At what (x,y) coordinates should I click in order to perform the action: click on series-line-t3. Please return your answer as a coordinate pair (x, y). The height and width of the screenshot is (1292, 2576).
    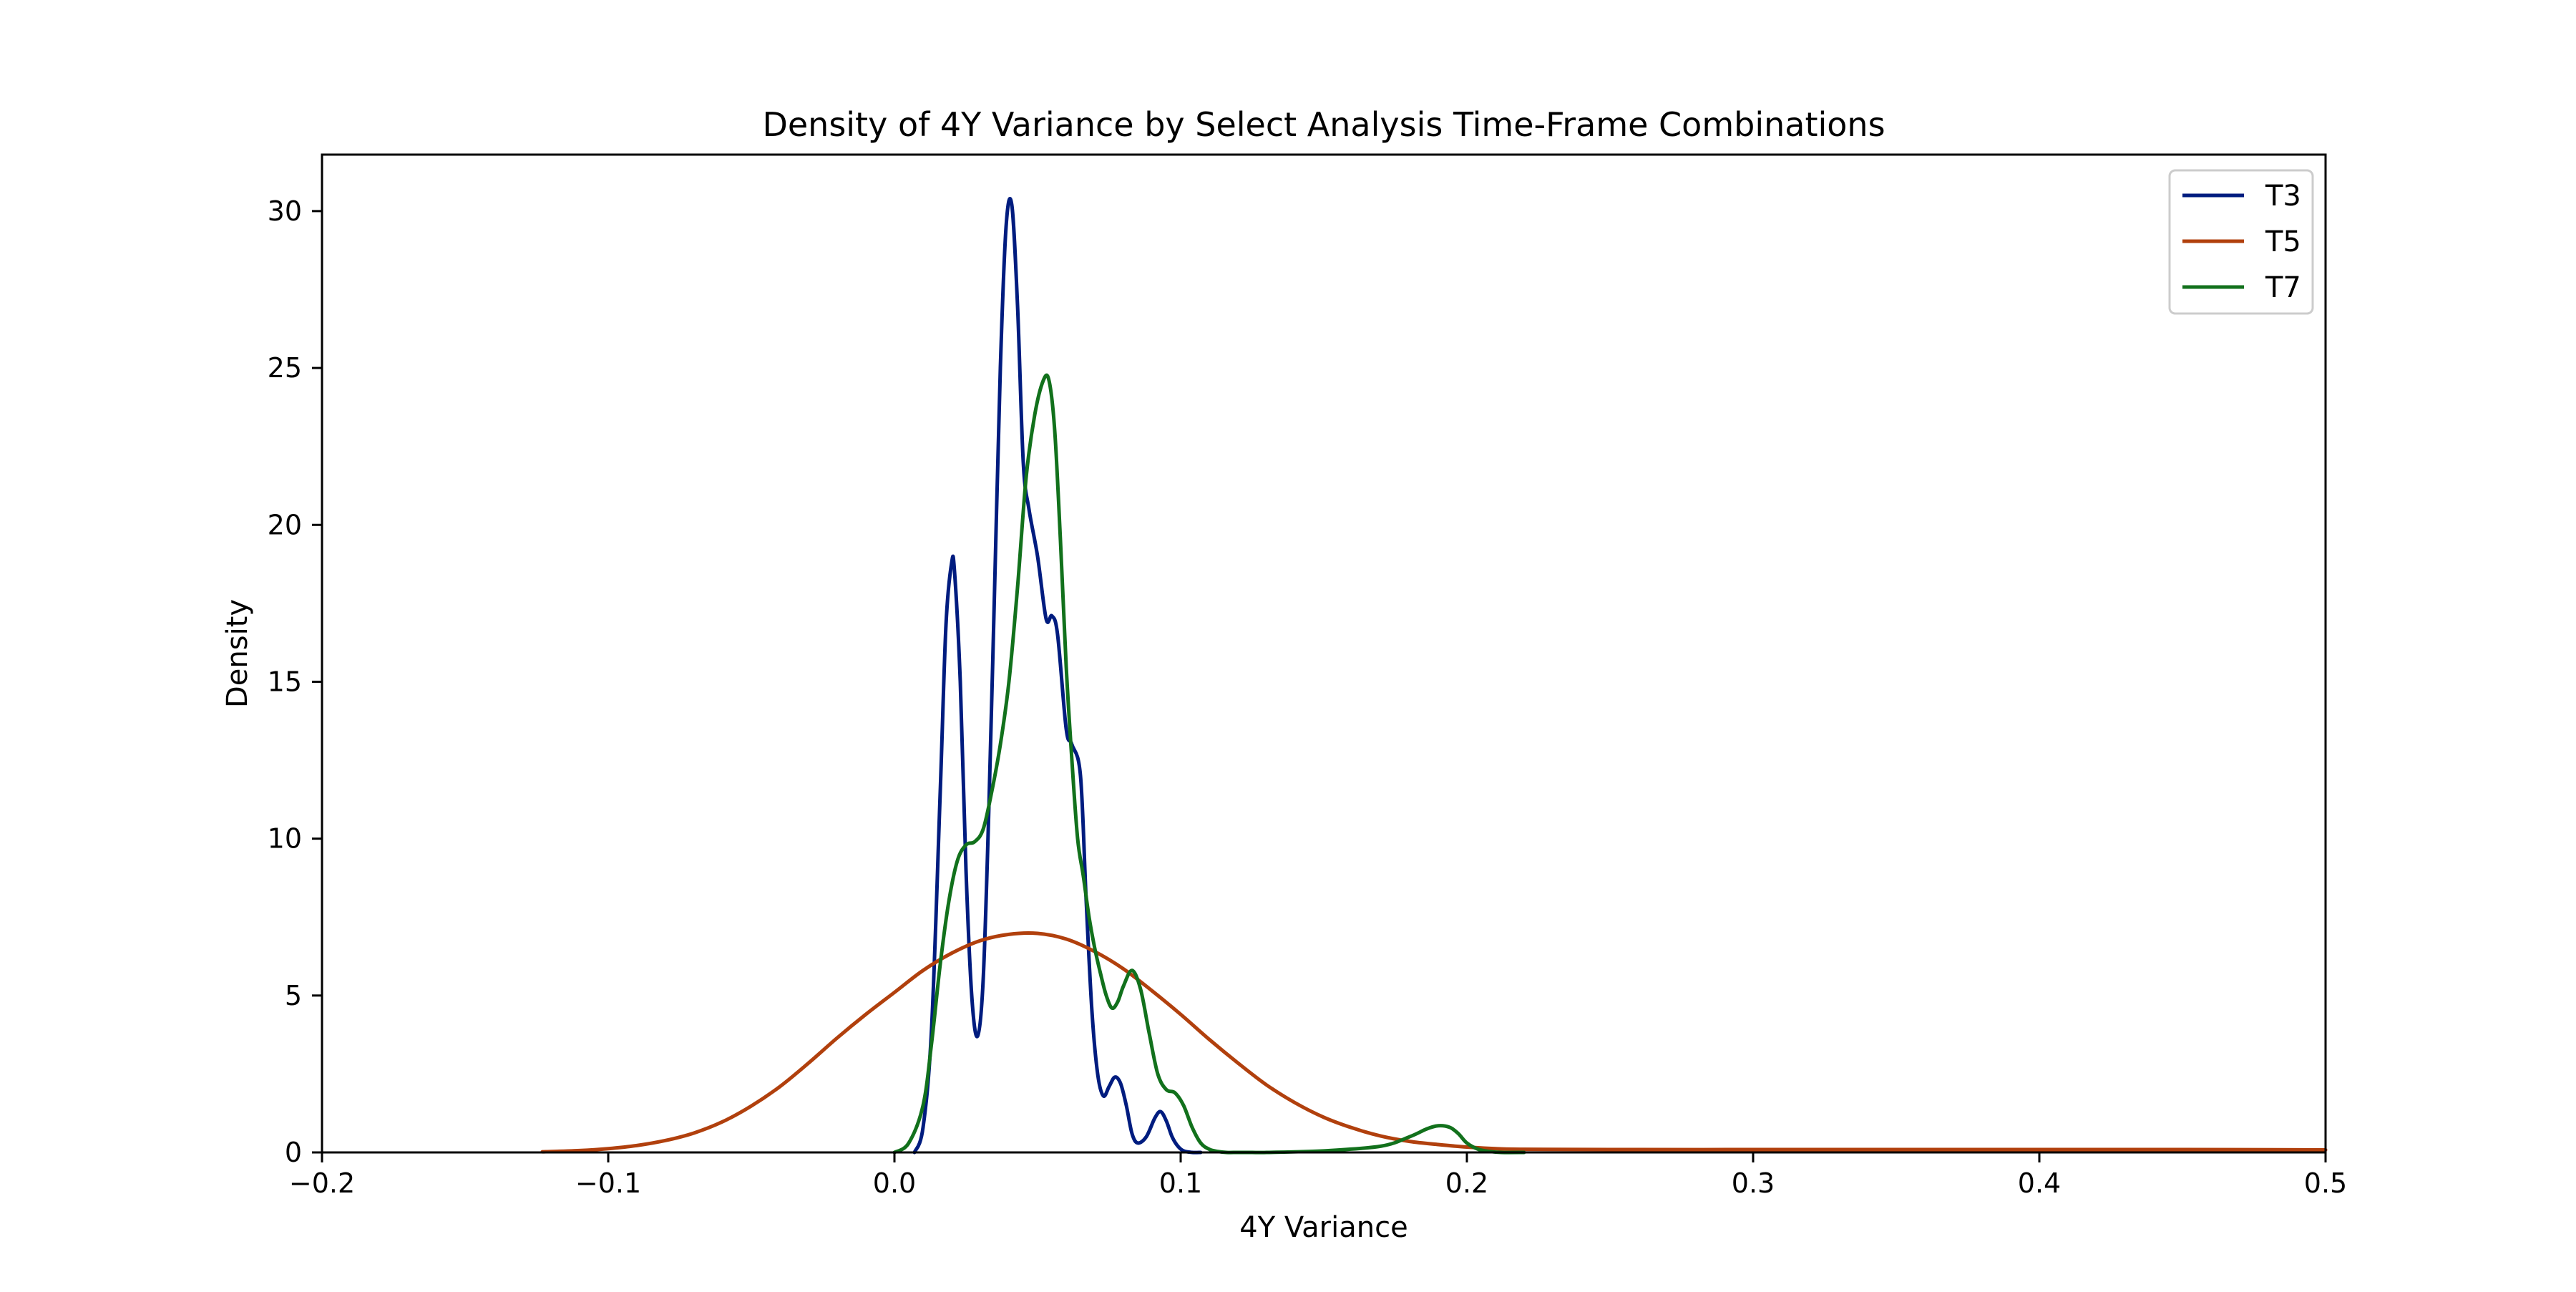
    Looking at the image, I should click on (1057, 676).